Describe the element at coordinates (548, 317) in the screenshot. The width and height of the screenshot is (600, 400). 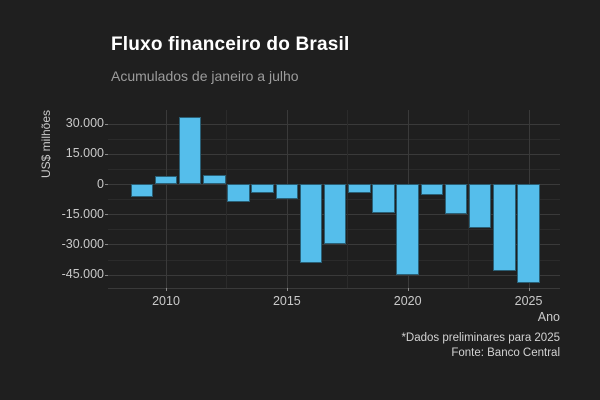
I see `x-axis-title: Ano` at that location.